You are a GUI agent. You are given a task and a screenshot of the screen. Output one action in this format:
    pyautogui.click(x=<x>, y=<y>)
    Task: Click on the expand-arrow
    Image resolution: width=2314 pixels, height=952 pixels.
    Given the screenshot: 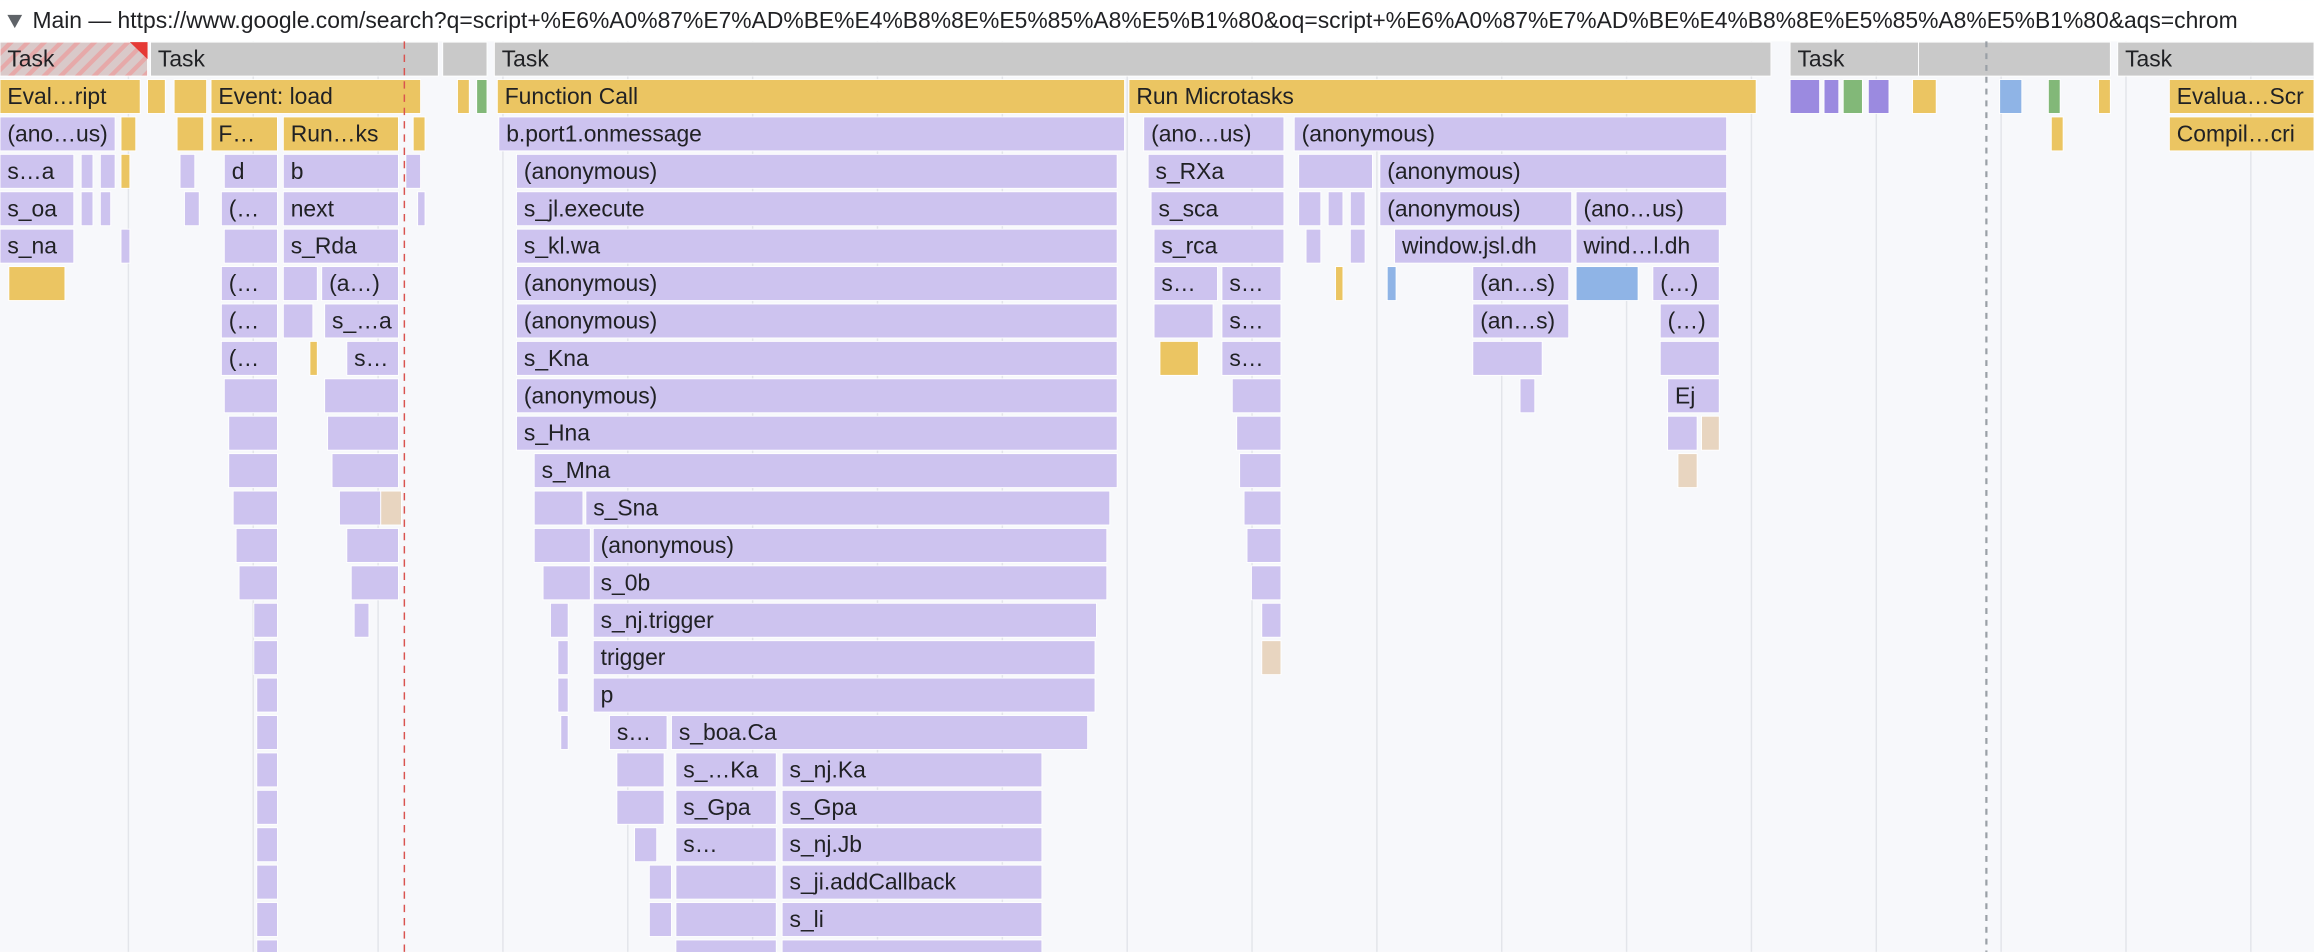 What is the action you would take?
    pyautogui.click(x=15, y=21)
    